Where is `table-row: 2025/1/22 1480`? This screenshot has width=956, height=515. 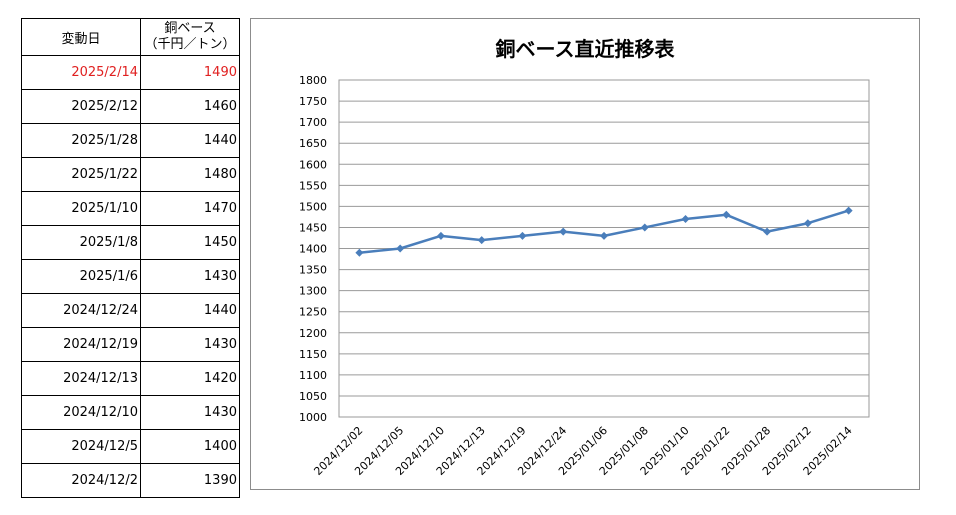
table-row: 2025/1/22 1480 is located at coordinates (130, 174).